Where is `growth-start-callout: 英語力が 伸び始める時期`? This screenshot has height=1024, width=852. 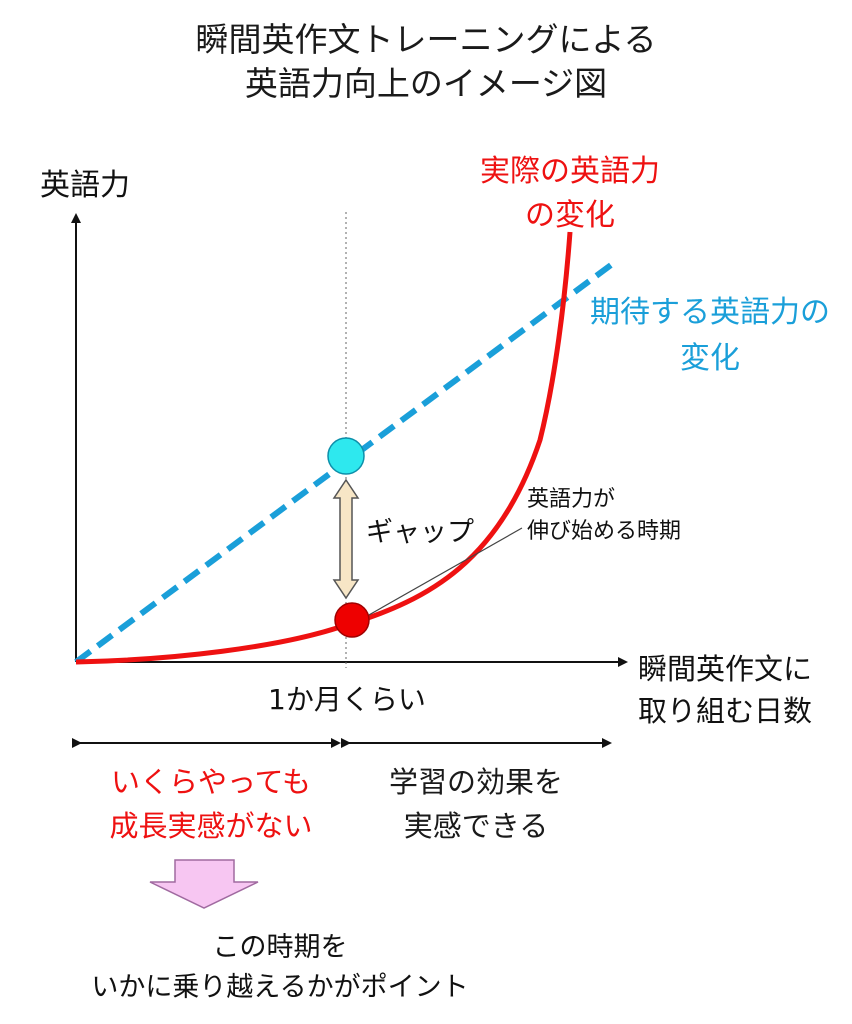
growth-start-callout: 英語力が 伸び始める時期 is located at coordinates (604, 516).